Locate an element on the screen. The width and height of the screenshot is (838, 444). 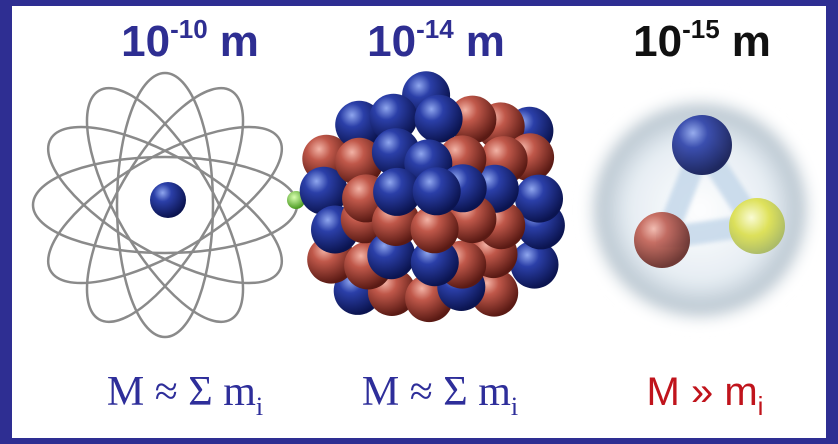
quark-red is located at coordinates (662, 240).